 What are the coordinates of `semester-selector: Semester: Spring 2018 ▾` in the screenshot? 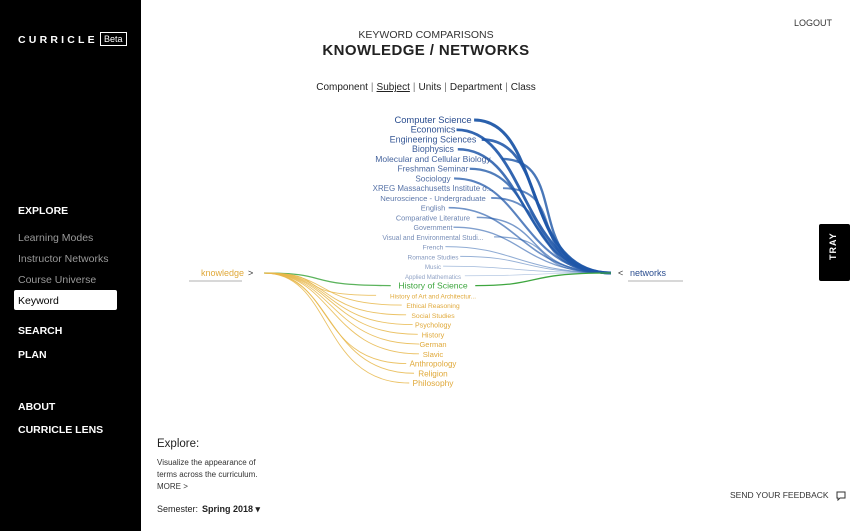 It's located at (208, 509).